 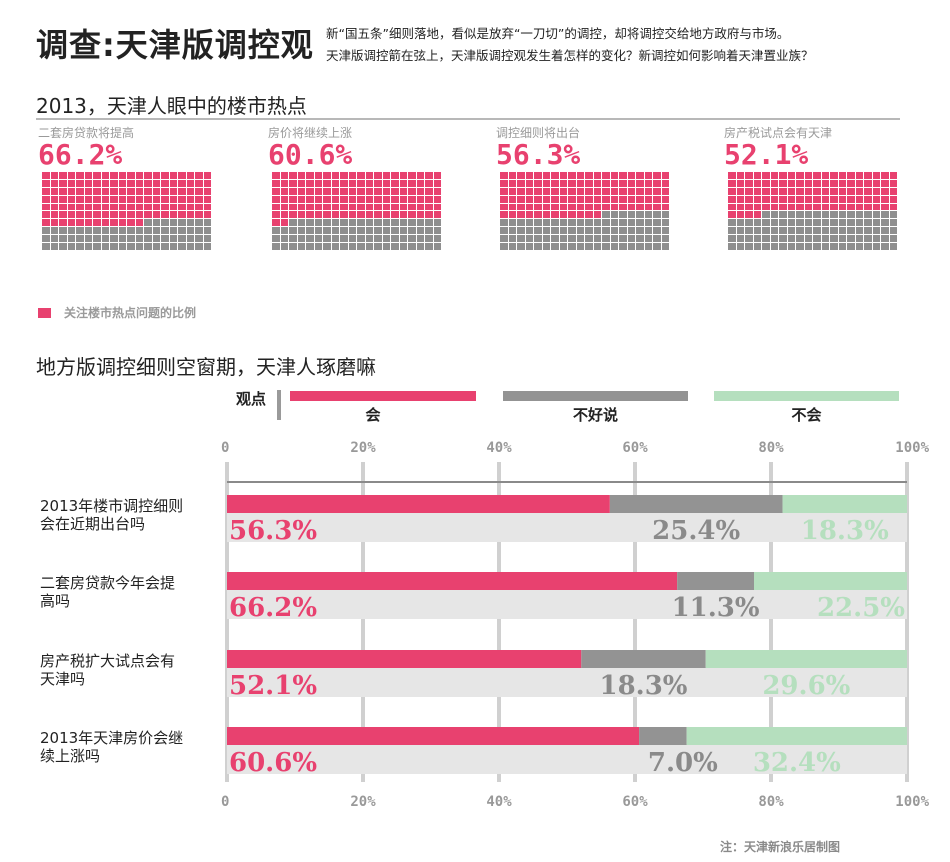 I want to click on x-tick-label-bottom: 60%, so click(x=635, y=802).